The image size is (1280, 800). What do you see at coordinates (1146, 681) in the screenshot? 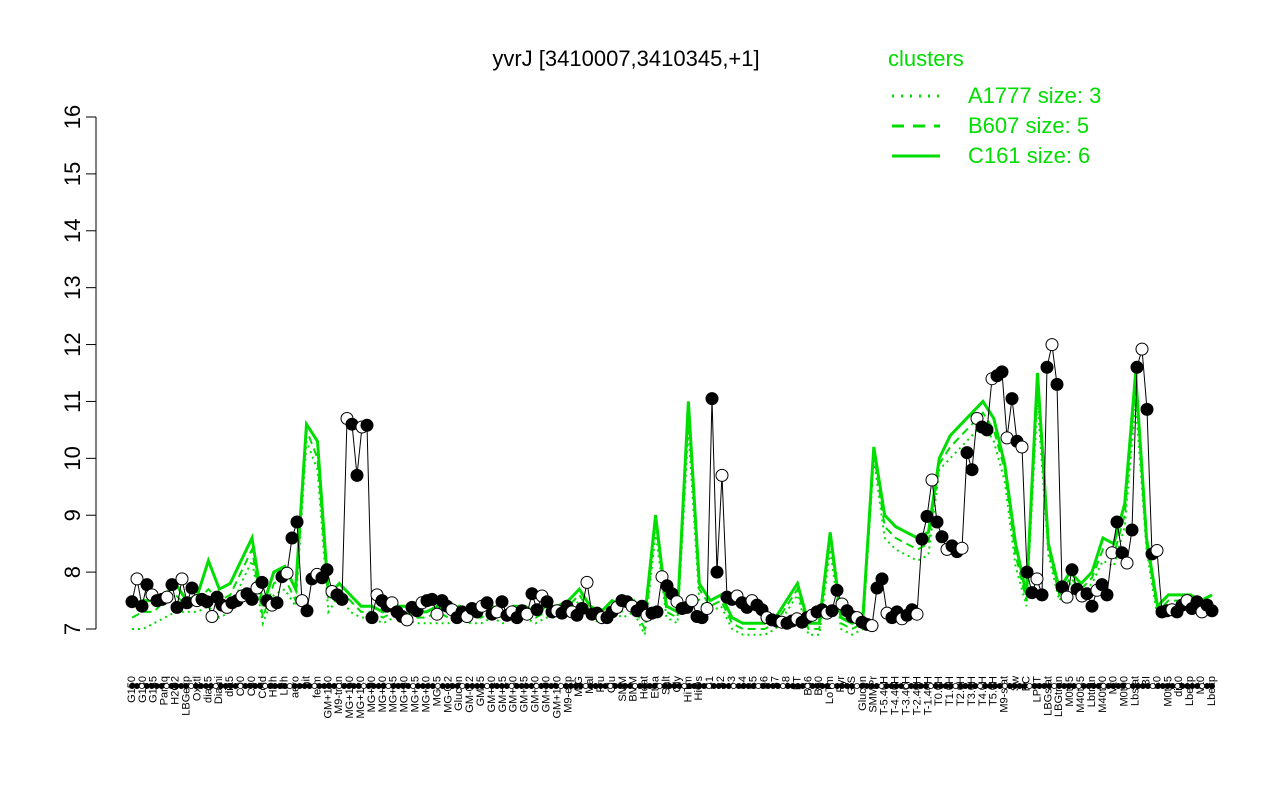
I see `x-tick-label: BI` at bounding box center [1146, 681].